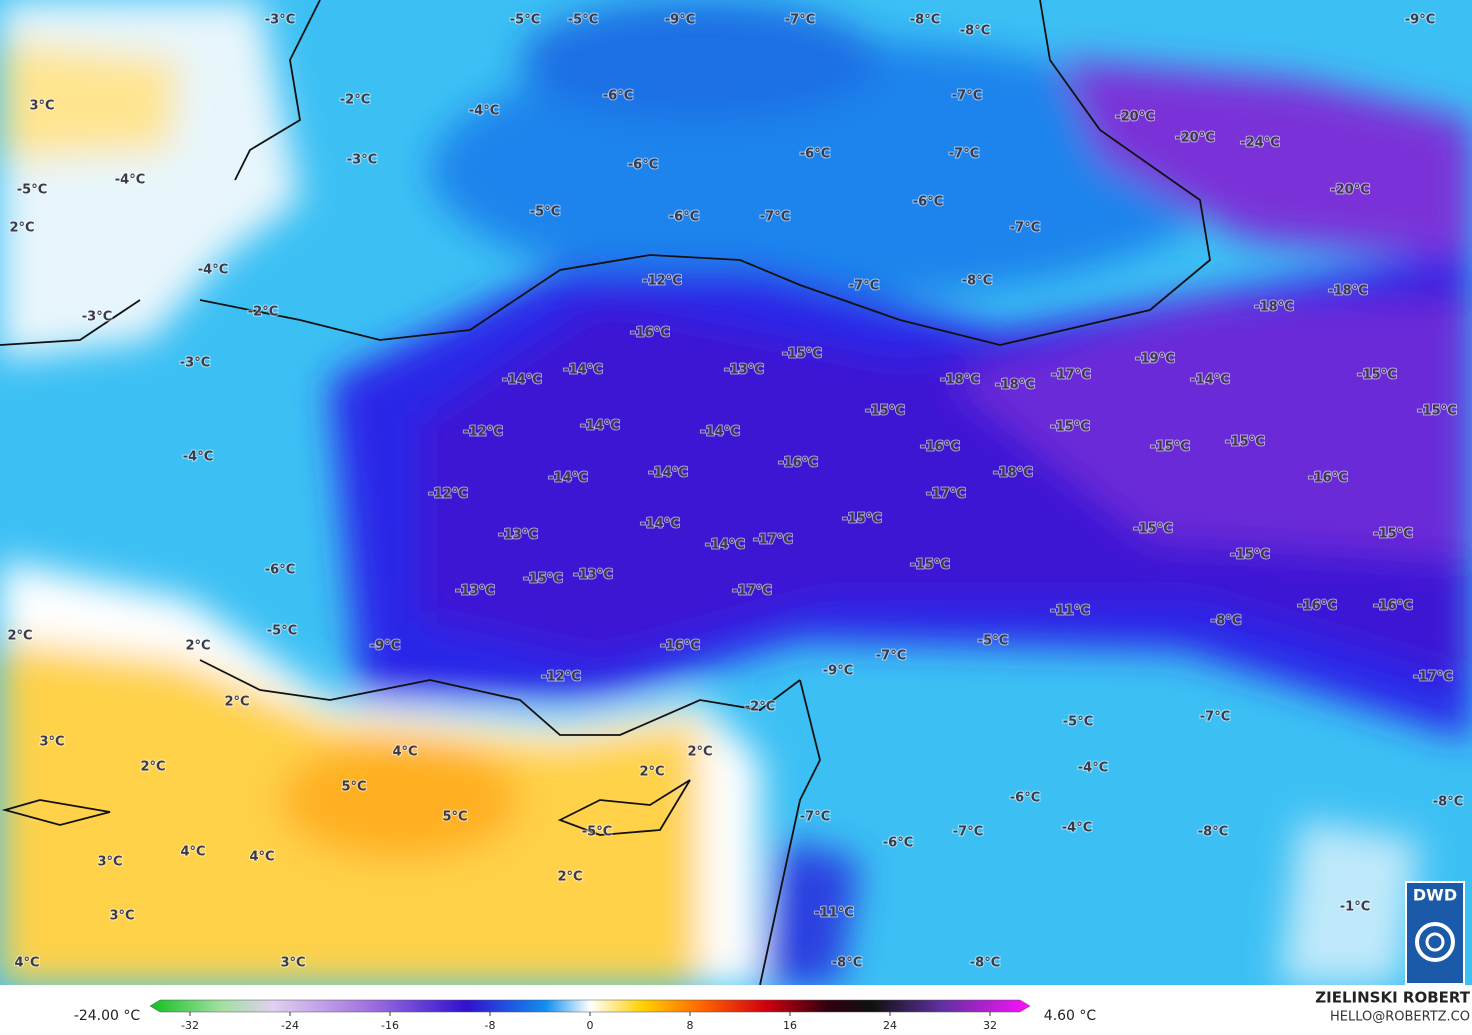 The height and width of the screenshot is (1035, 1472). What do you see at coordinates (1435, 942) in the screenshot?
I see `logo-swirl` at bounding box center [1435, 942].